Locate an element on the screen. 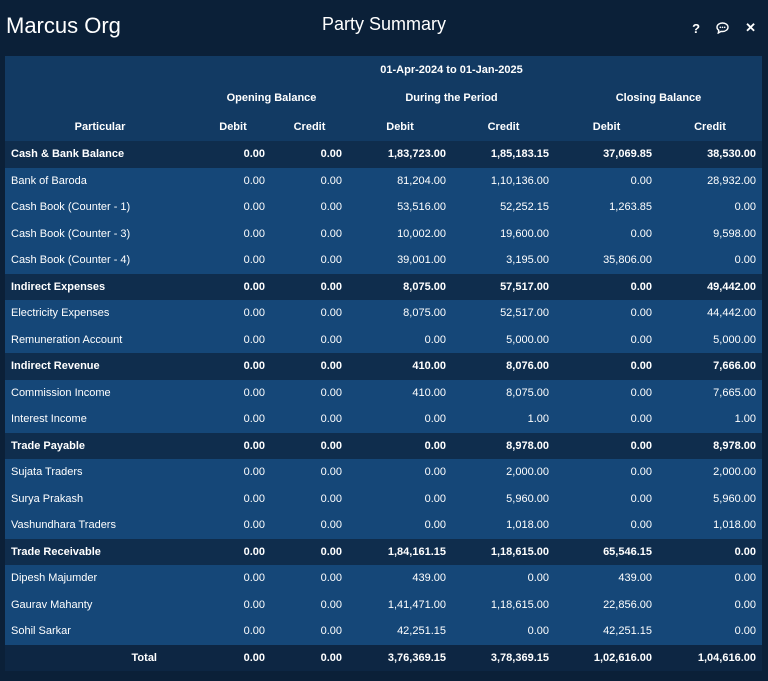 The width and height of the screenshot is (768, 681). particular-cell: Trade Payable is located at coordinates (48, 445).